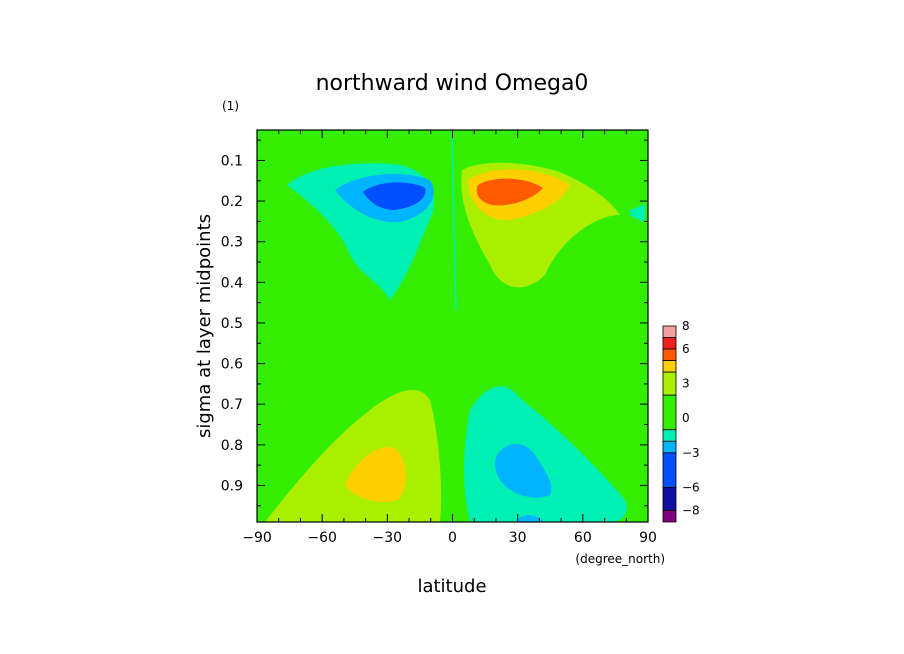 Image resolution: width=904 pixels, height=654 pixels. I want to click on colorbar-tick-label: 3, so click(686, 384).